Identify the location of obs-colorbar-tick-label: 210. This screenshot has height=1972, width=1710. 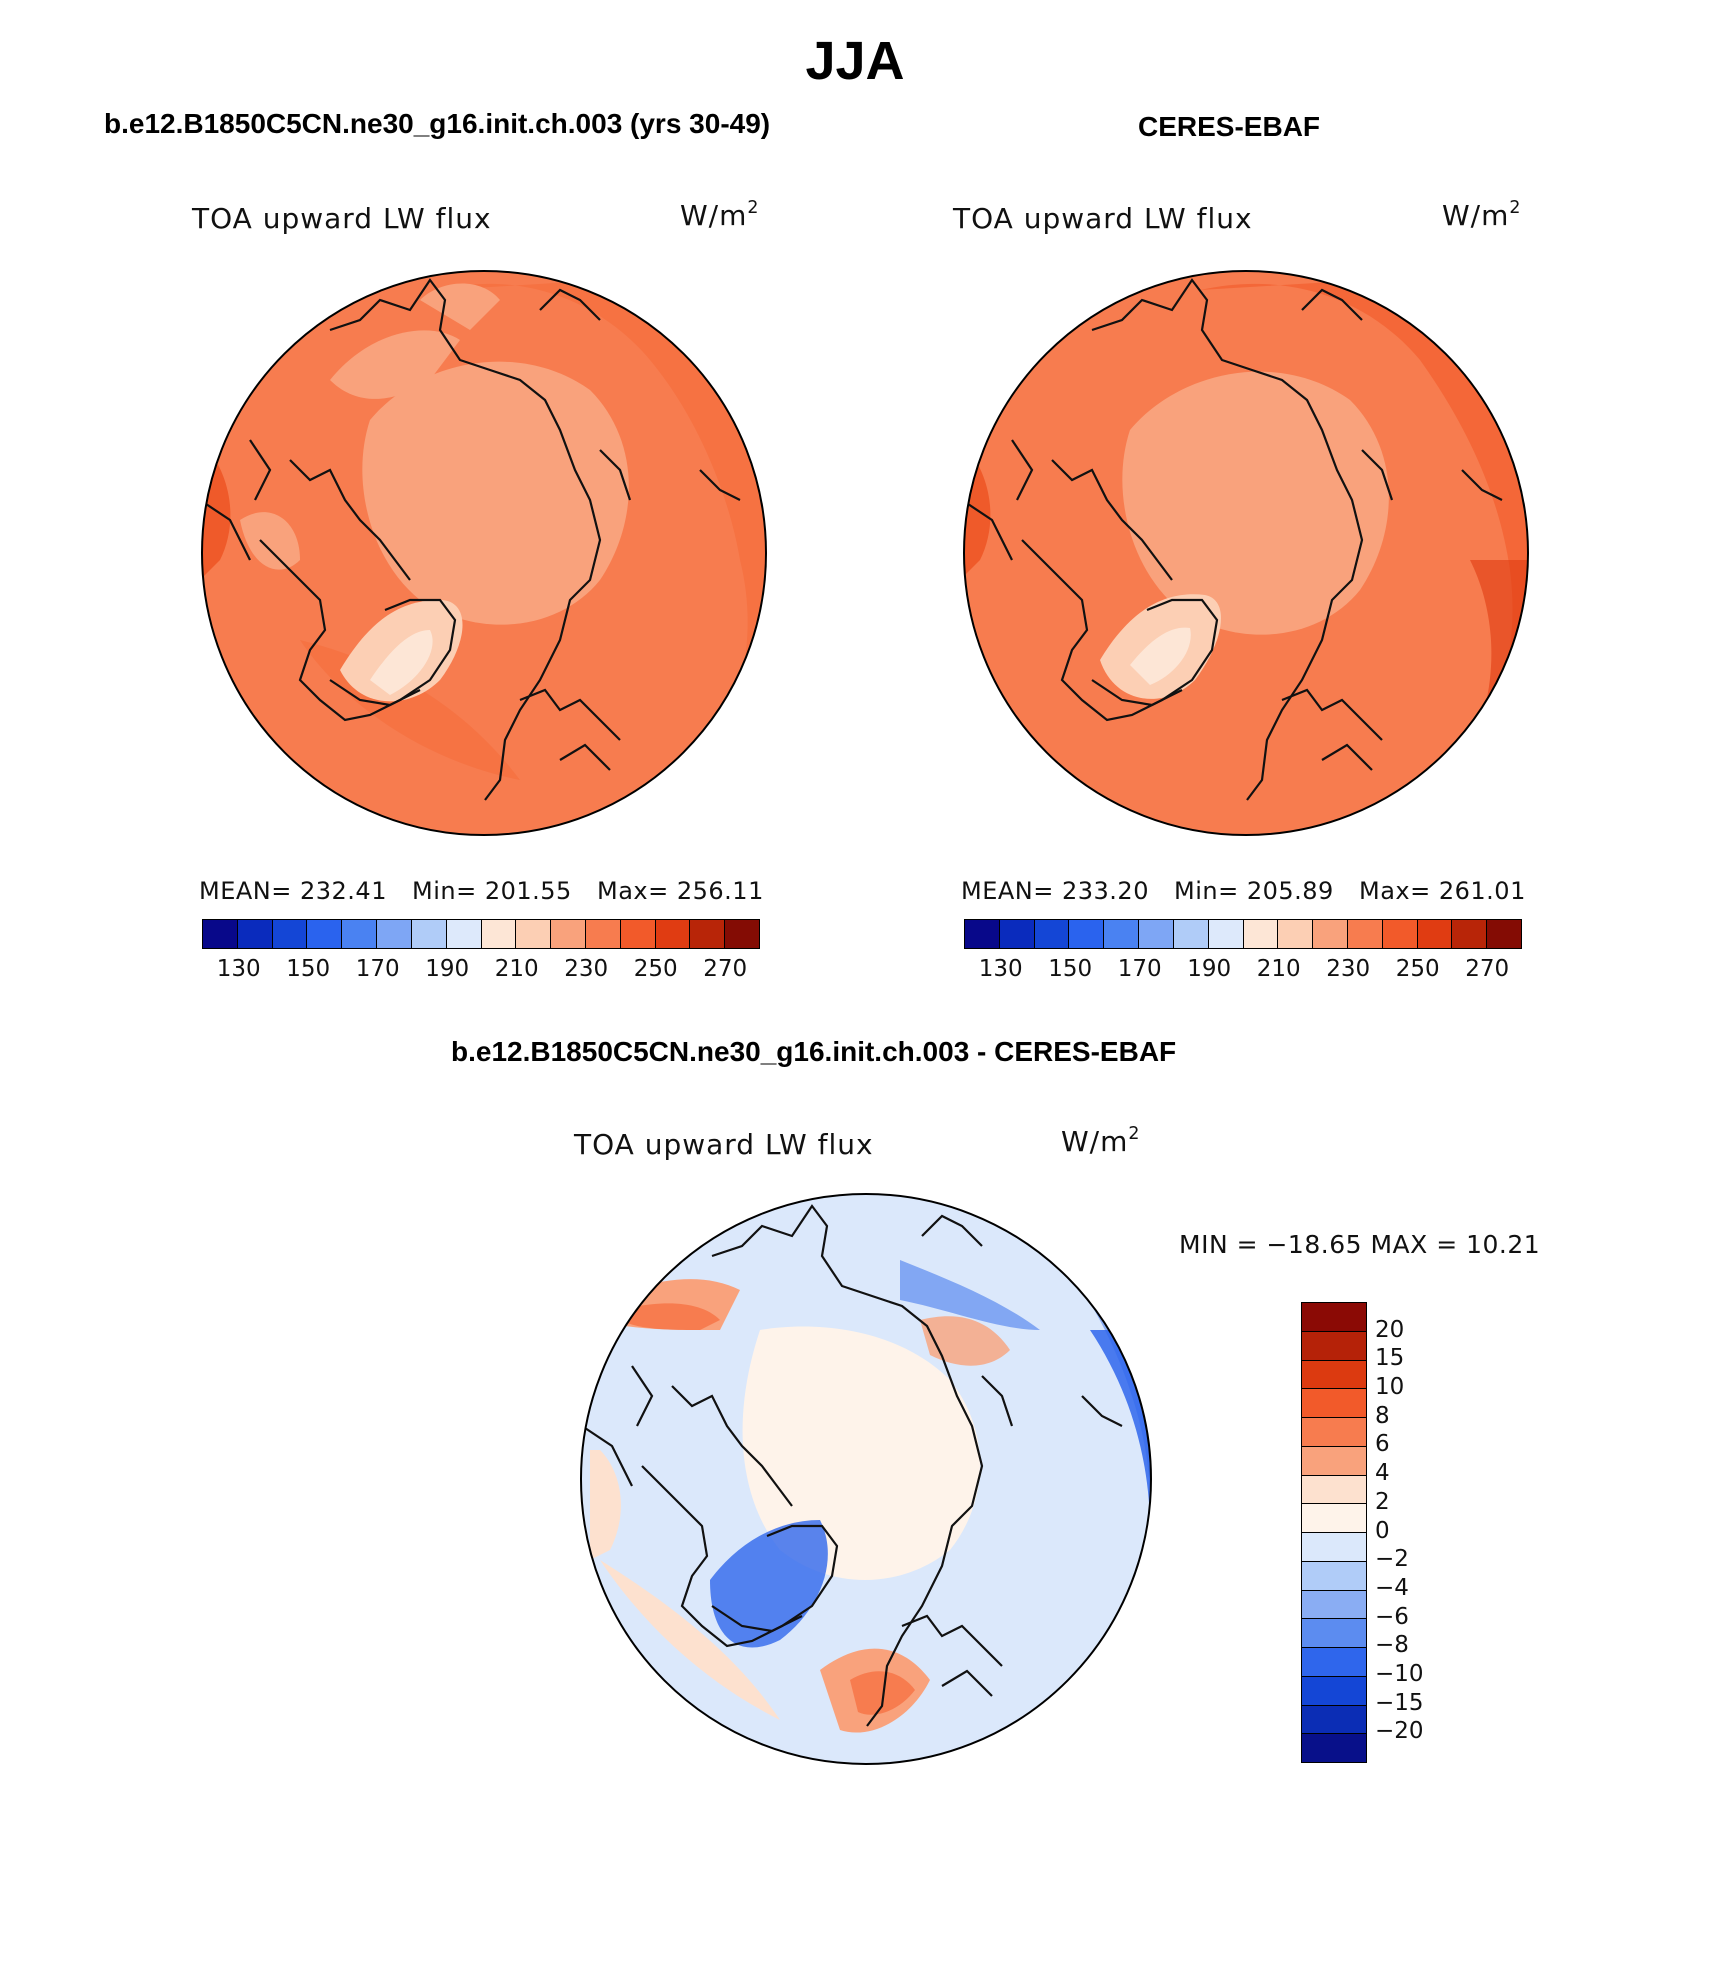
(1278, 969).